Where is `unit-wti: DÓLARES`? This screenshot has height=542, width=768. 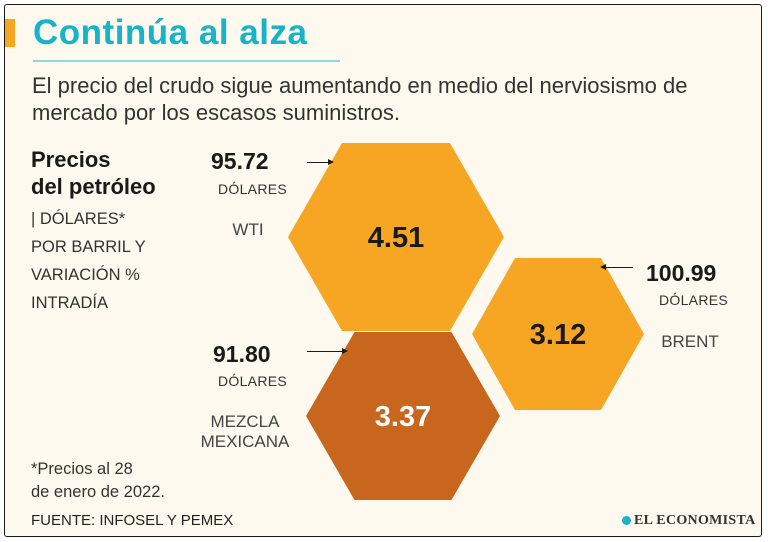
unit-wti: DÓLARES is located at coordinates (253, 189).